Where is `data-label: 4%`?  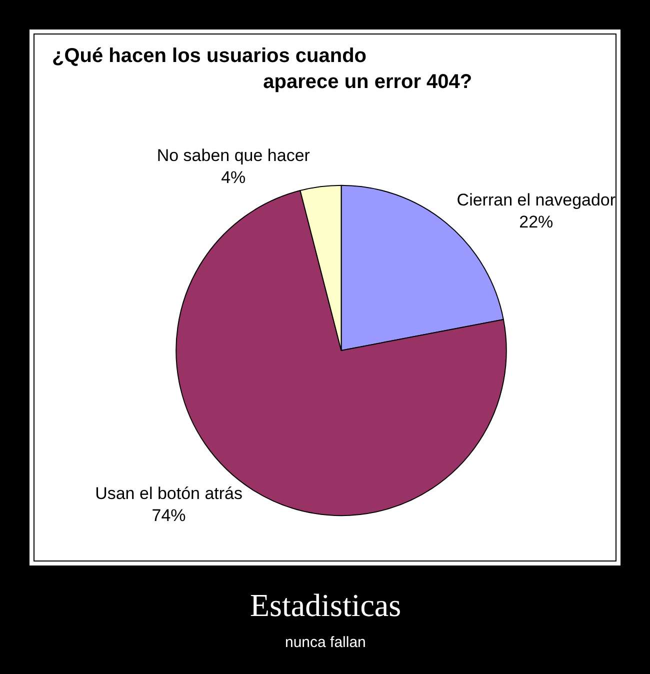
data-label: 4% is located at coordinates (233, 177).